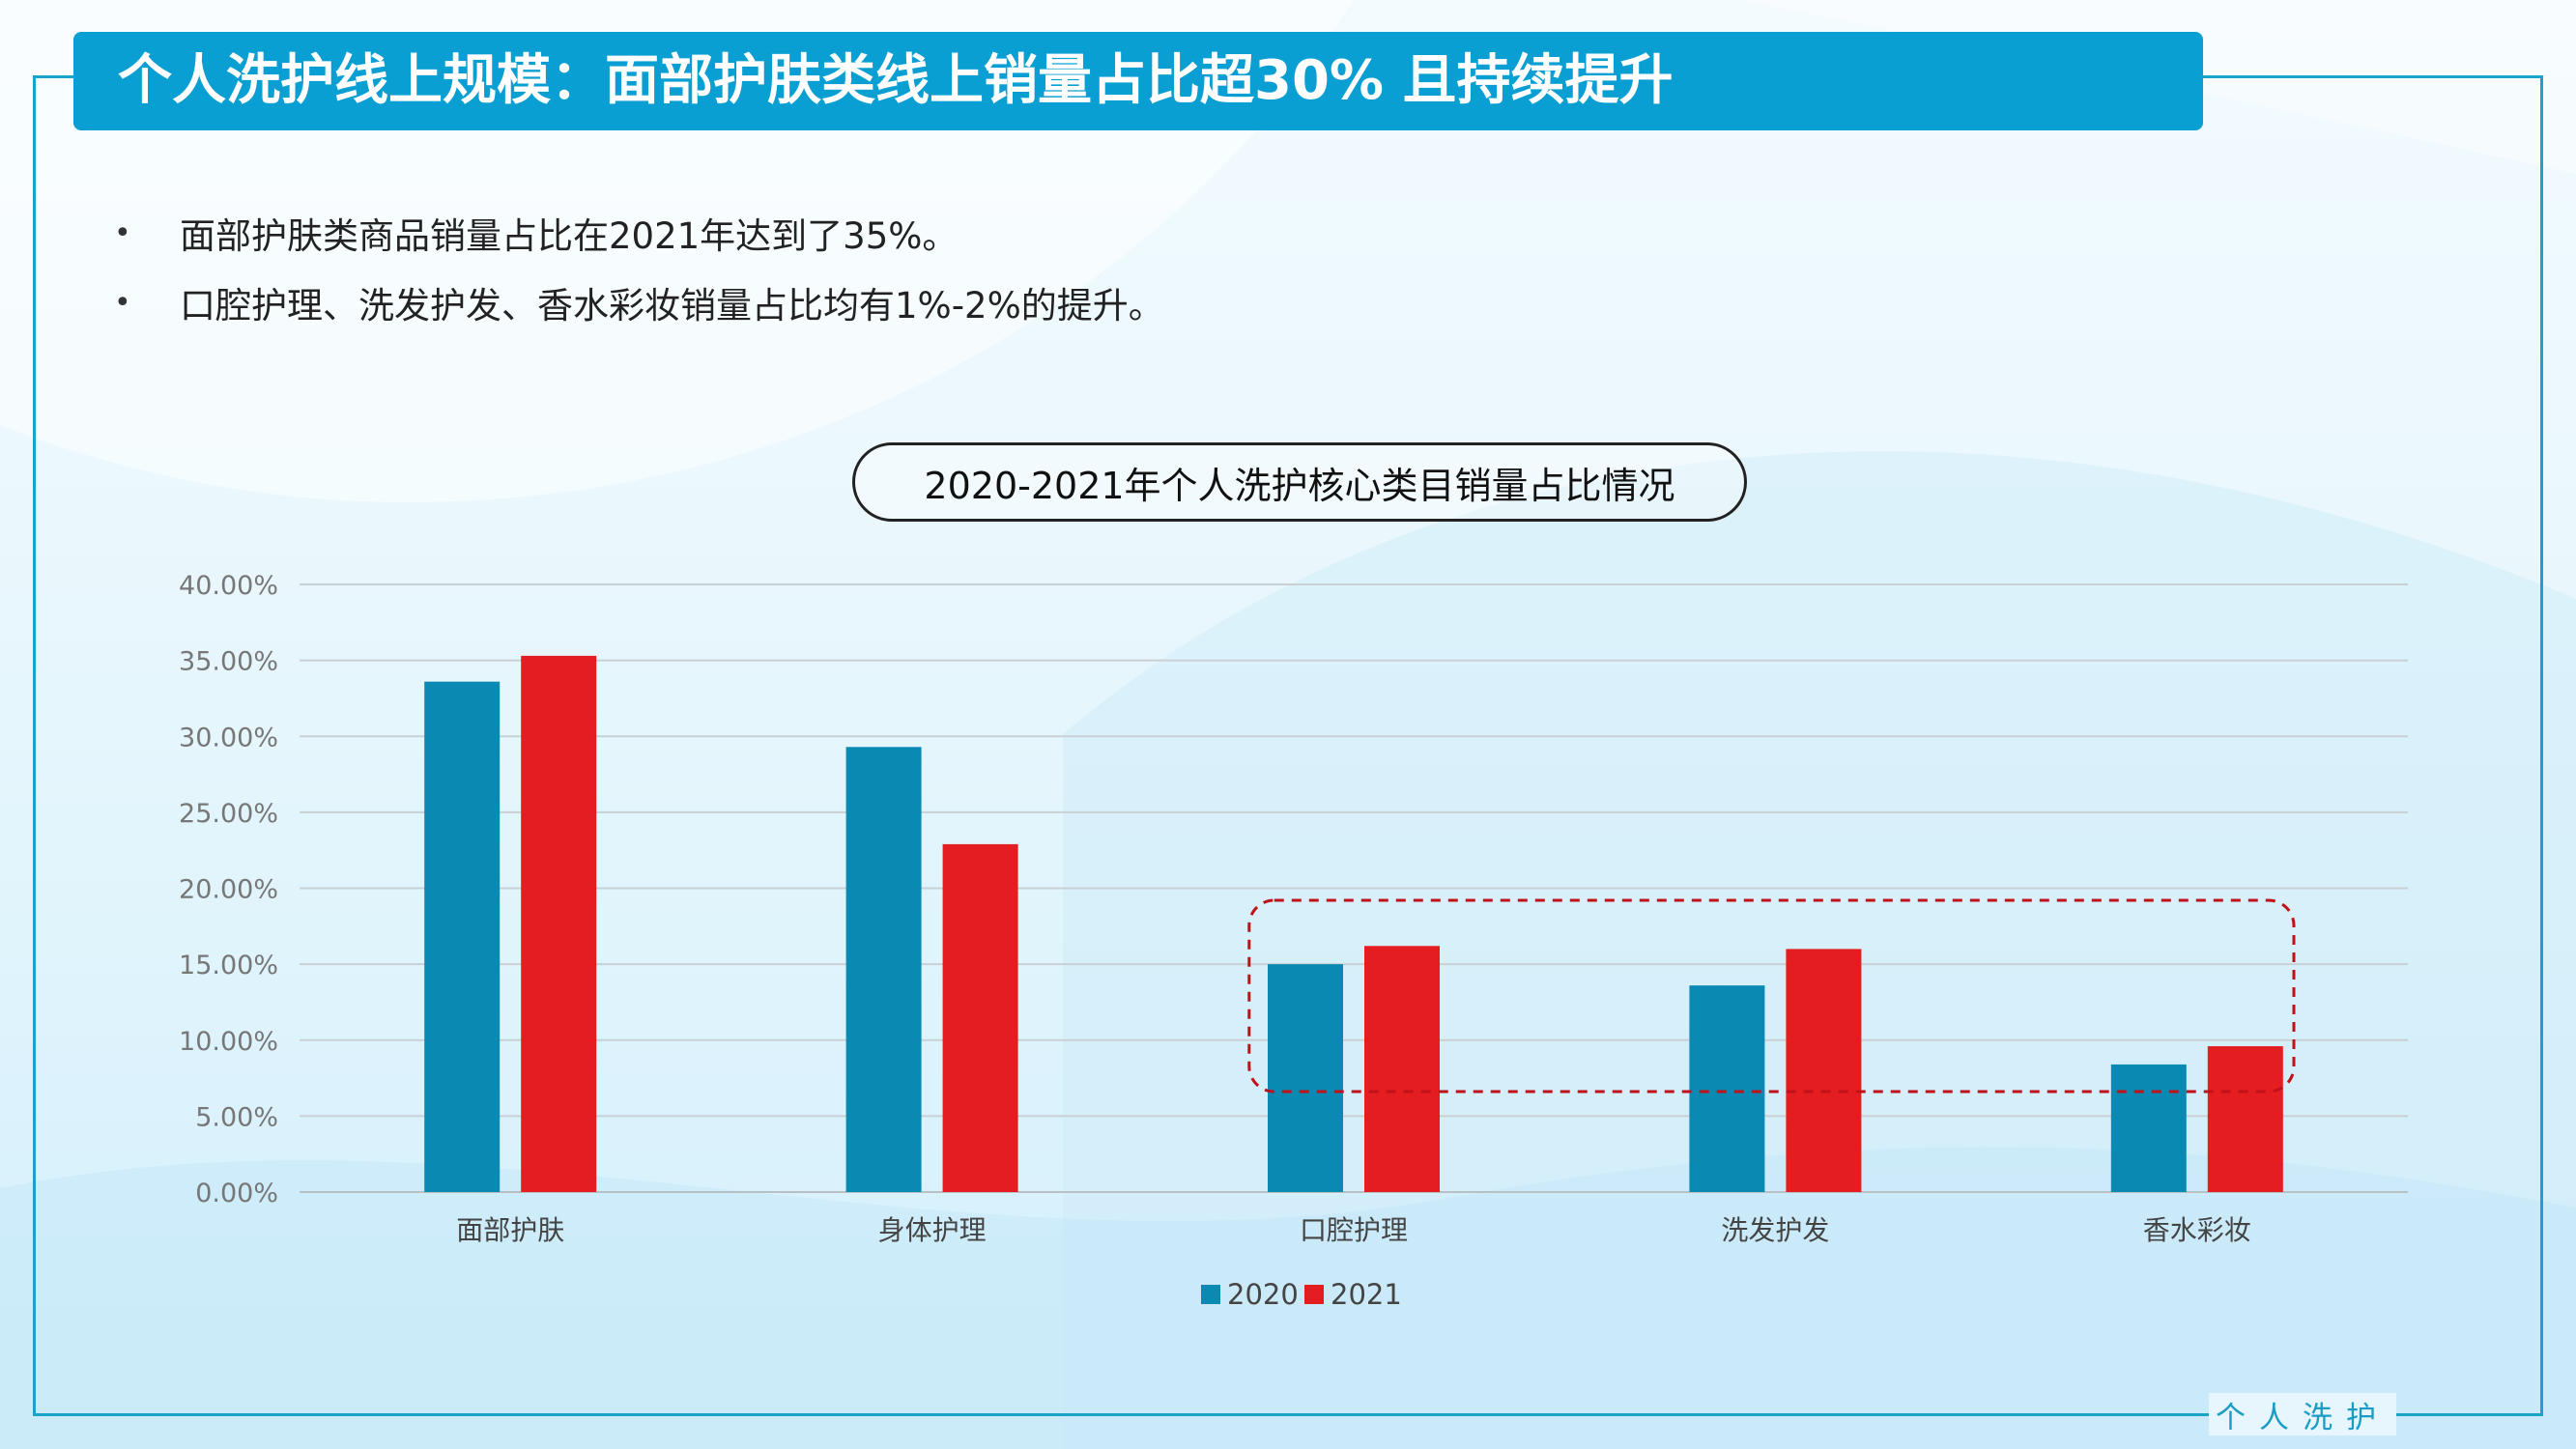  What do you see at coordinates (1211, 1294) in the screenshot?
I see `legend-swatch-2020` at bounding box center [1211, 1294].